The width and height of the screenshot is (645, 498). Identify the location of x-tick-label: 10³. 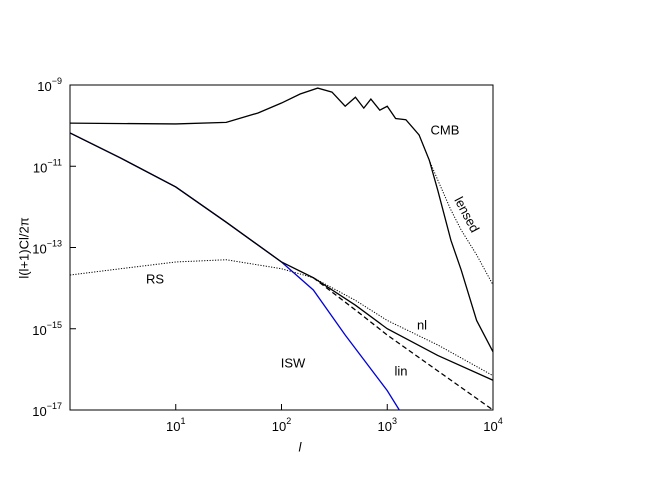
(387, 425).